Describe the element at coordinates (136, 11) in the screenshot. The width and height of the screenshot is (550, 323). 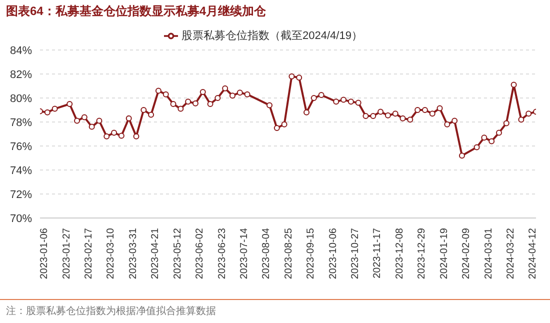
I see `chart-title: 图表64：私募基金仓位指数显示私募4月继续加仓` at that location.